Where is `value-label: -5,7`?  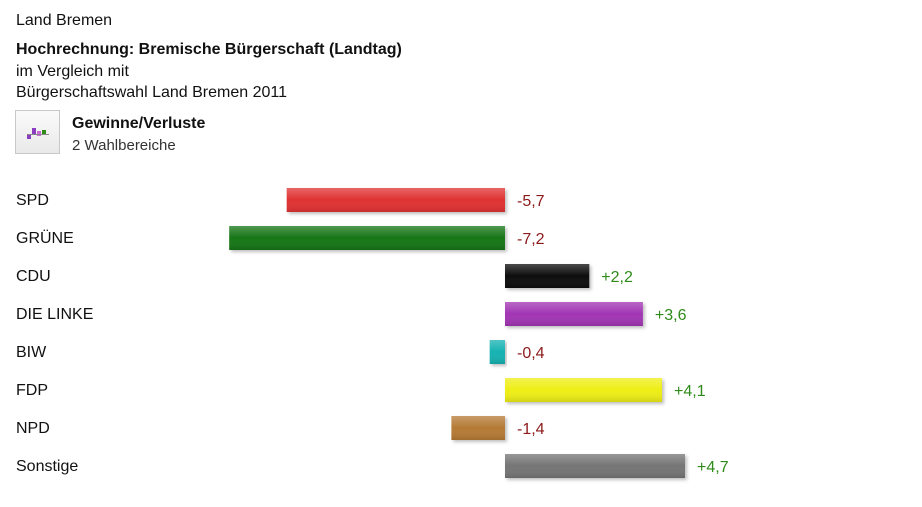 value-label: -5,7 is located at coordinates (531, 201).